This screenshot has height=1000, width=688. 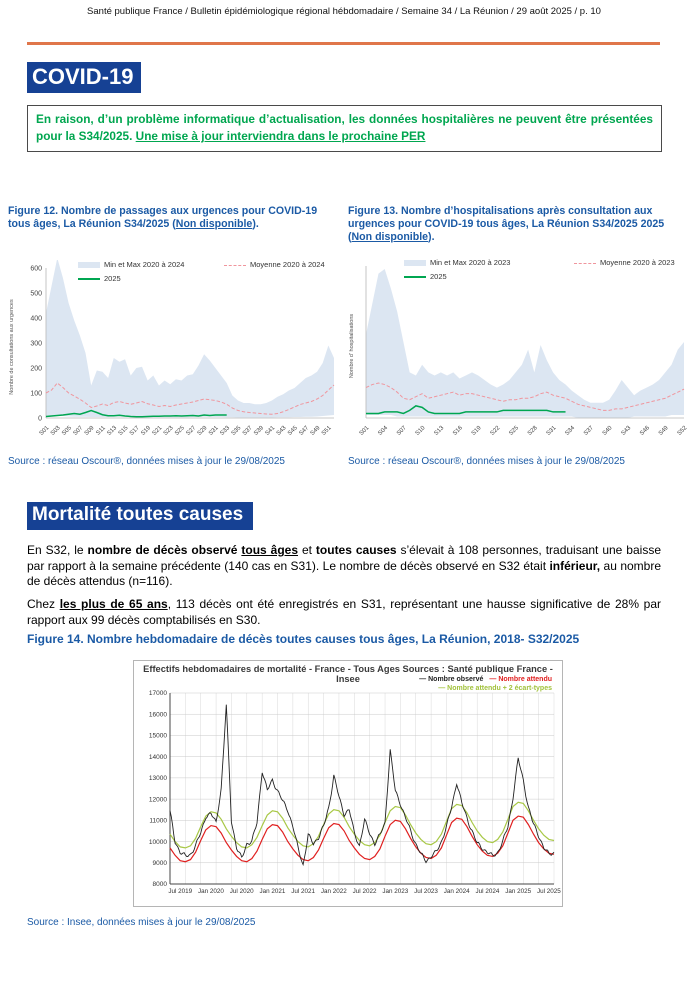 What do you see at coordinates (488, 891) in the screenshot?
I see `x-tick-label: Jul 2024` at bounding box center [488, 891].